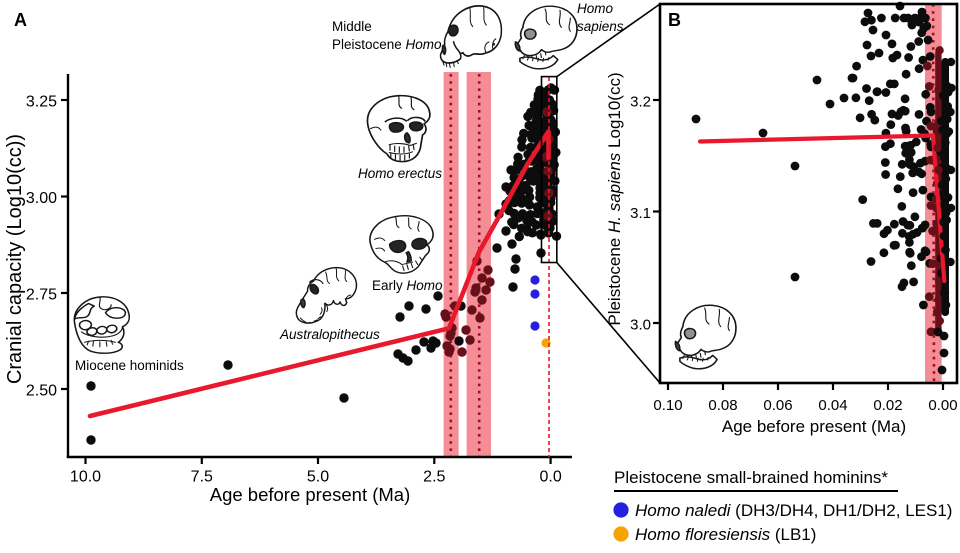 The width and height of the screenshot is (960, 553). What do you see at coordinates (407, 285) in the screenshot?
I see `svg-text: Early Homo` at bounding box center [407, 285].